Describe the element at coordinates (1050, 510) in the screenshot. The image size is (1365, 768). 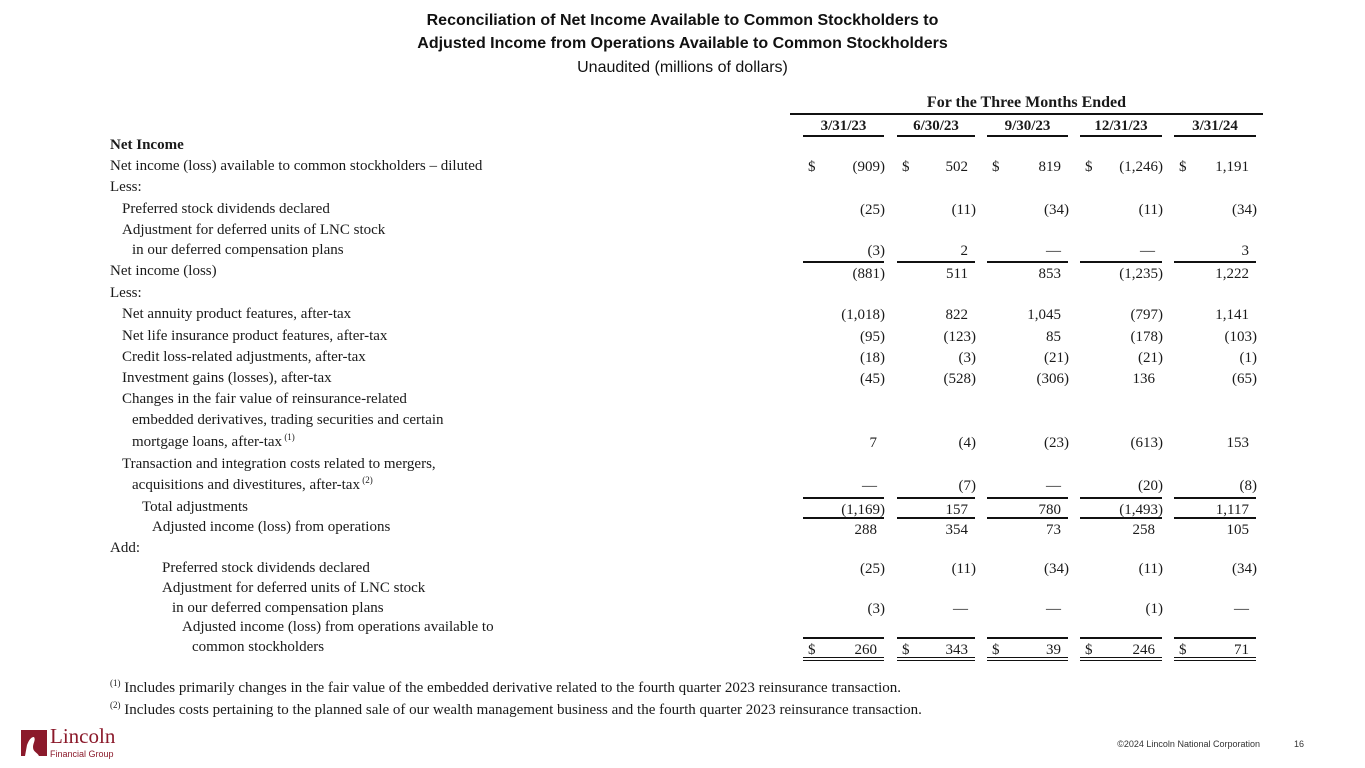
I see `value-number: 780` at that location.